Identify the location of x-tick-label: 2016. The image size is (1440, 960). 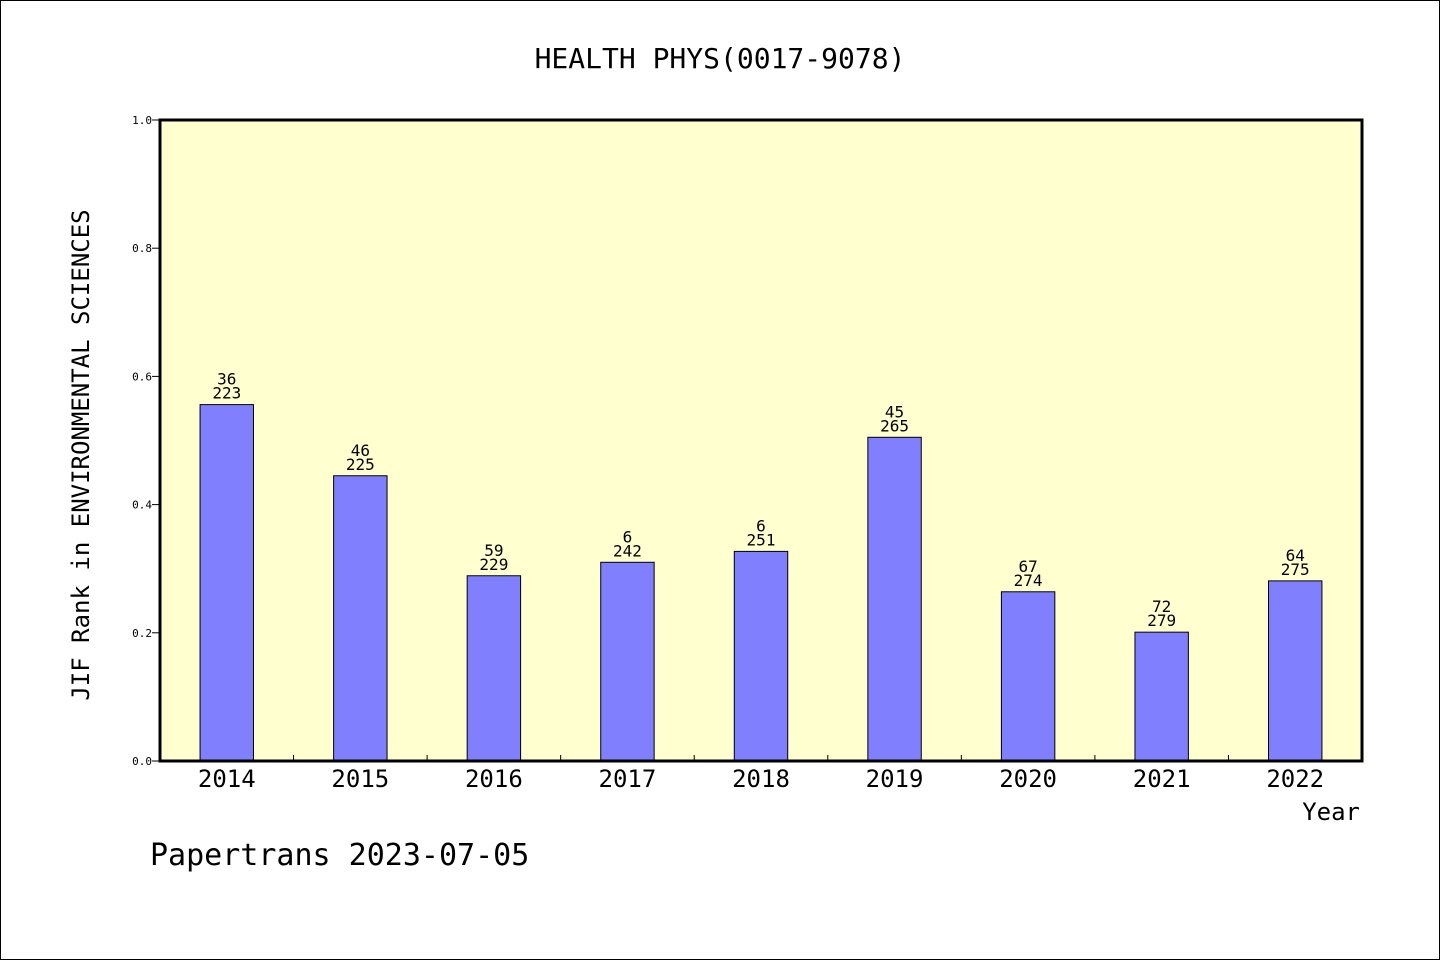
(494, 779).